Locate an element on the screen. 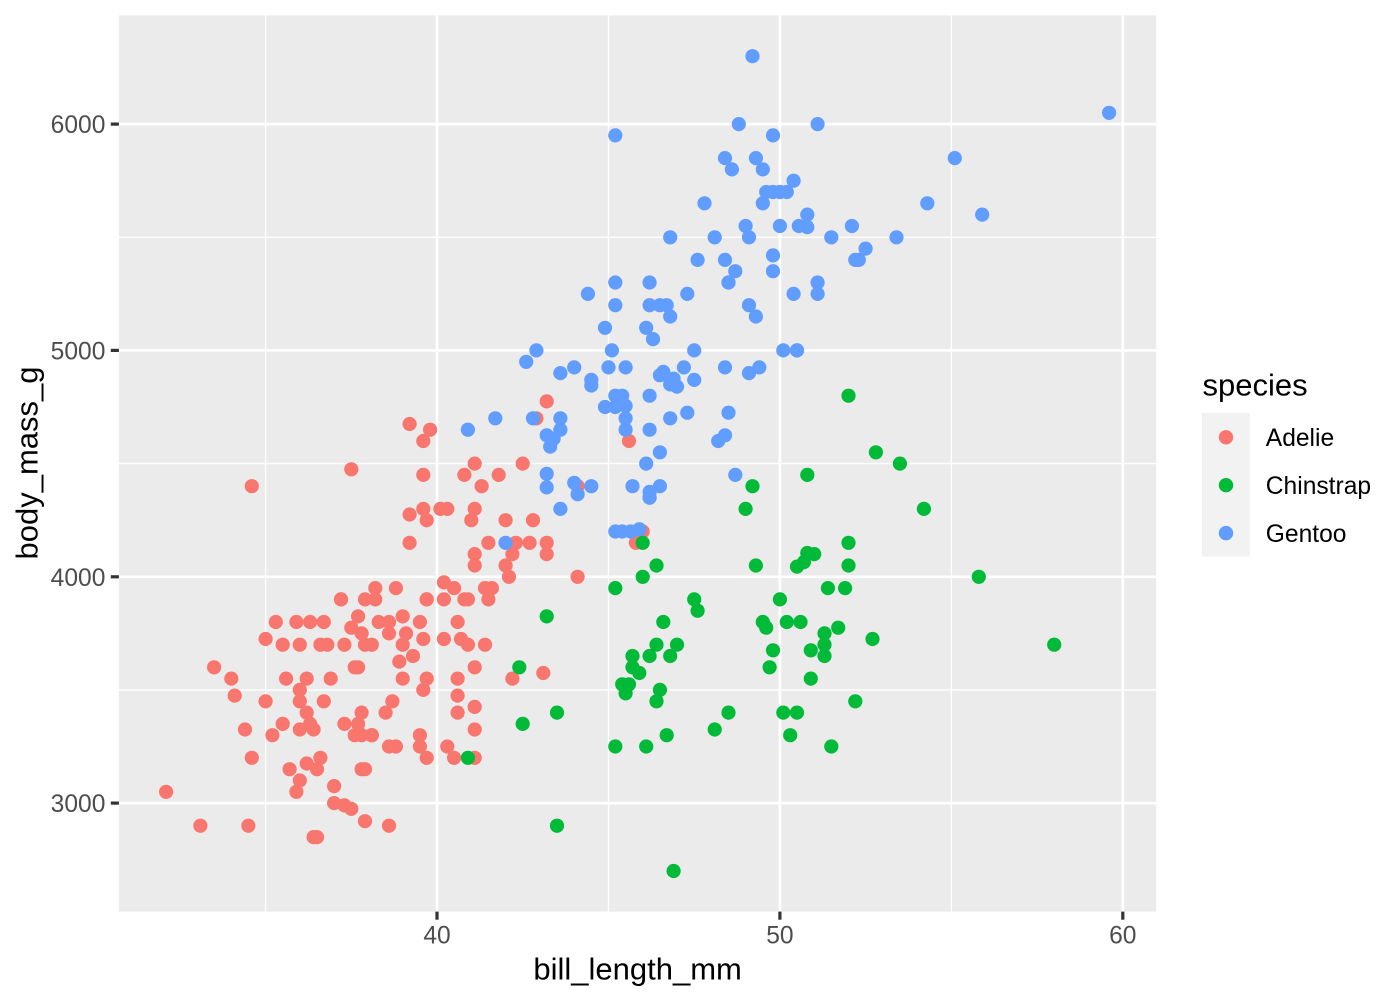 This screenshot has height=1005, width=1400. svg-text: Chinstrap is located at coordinates (1318, 486).